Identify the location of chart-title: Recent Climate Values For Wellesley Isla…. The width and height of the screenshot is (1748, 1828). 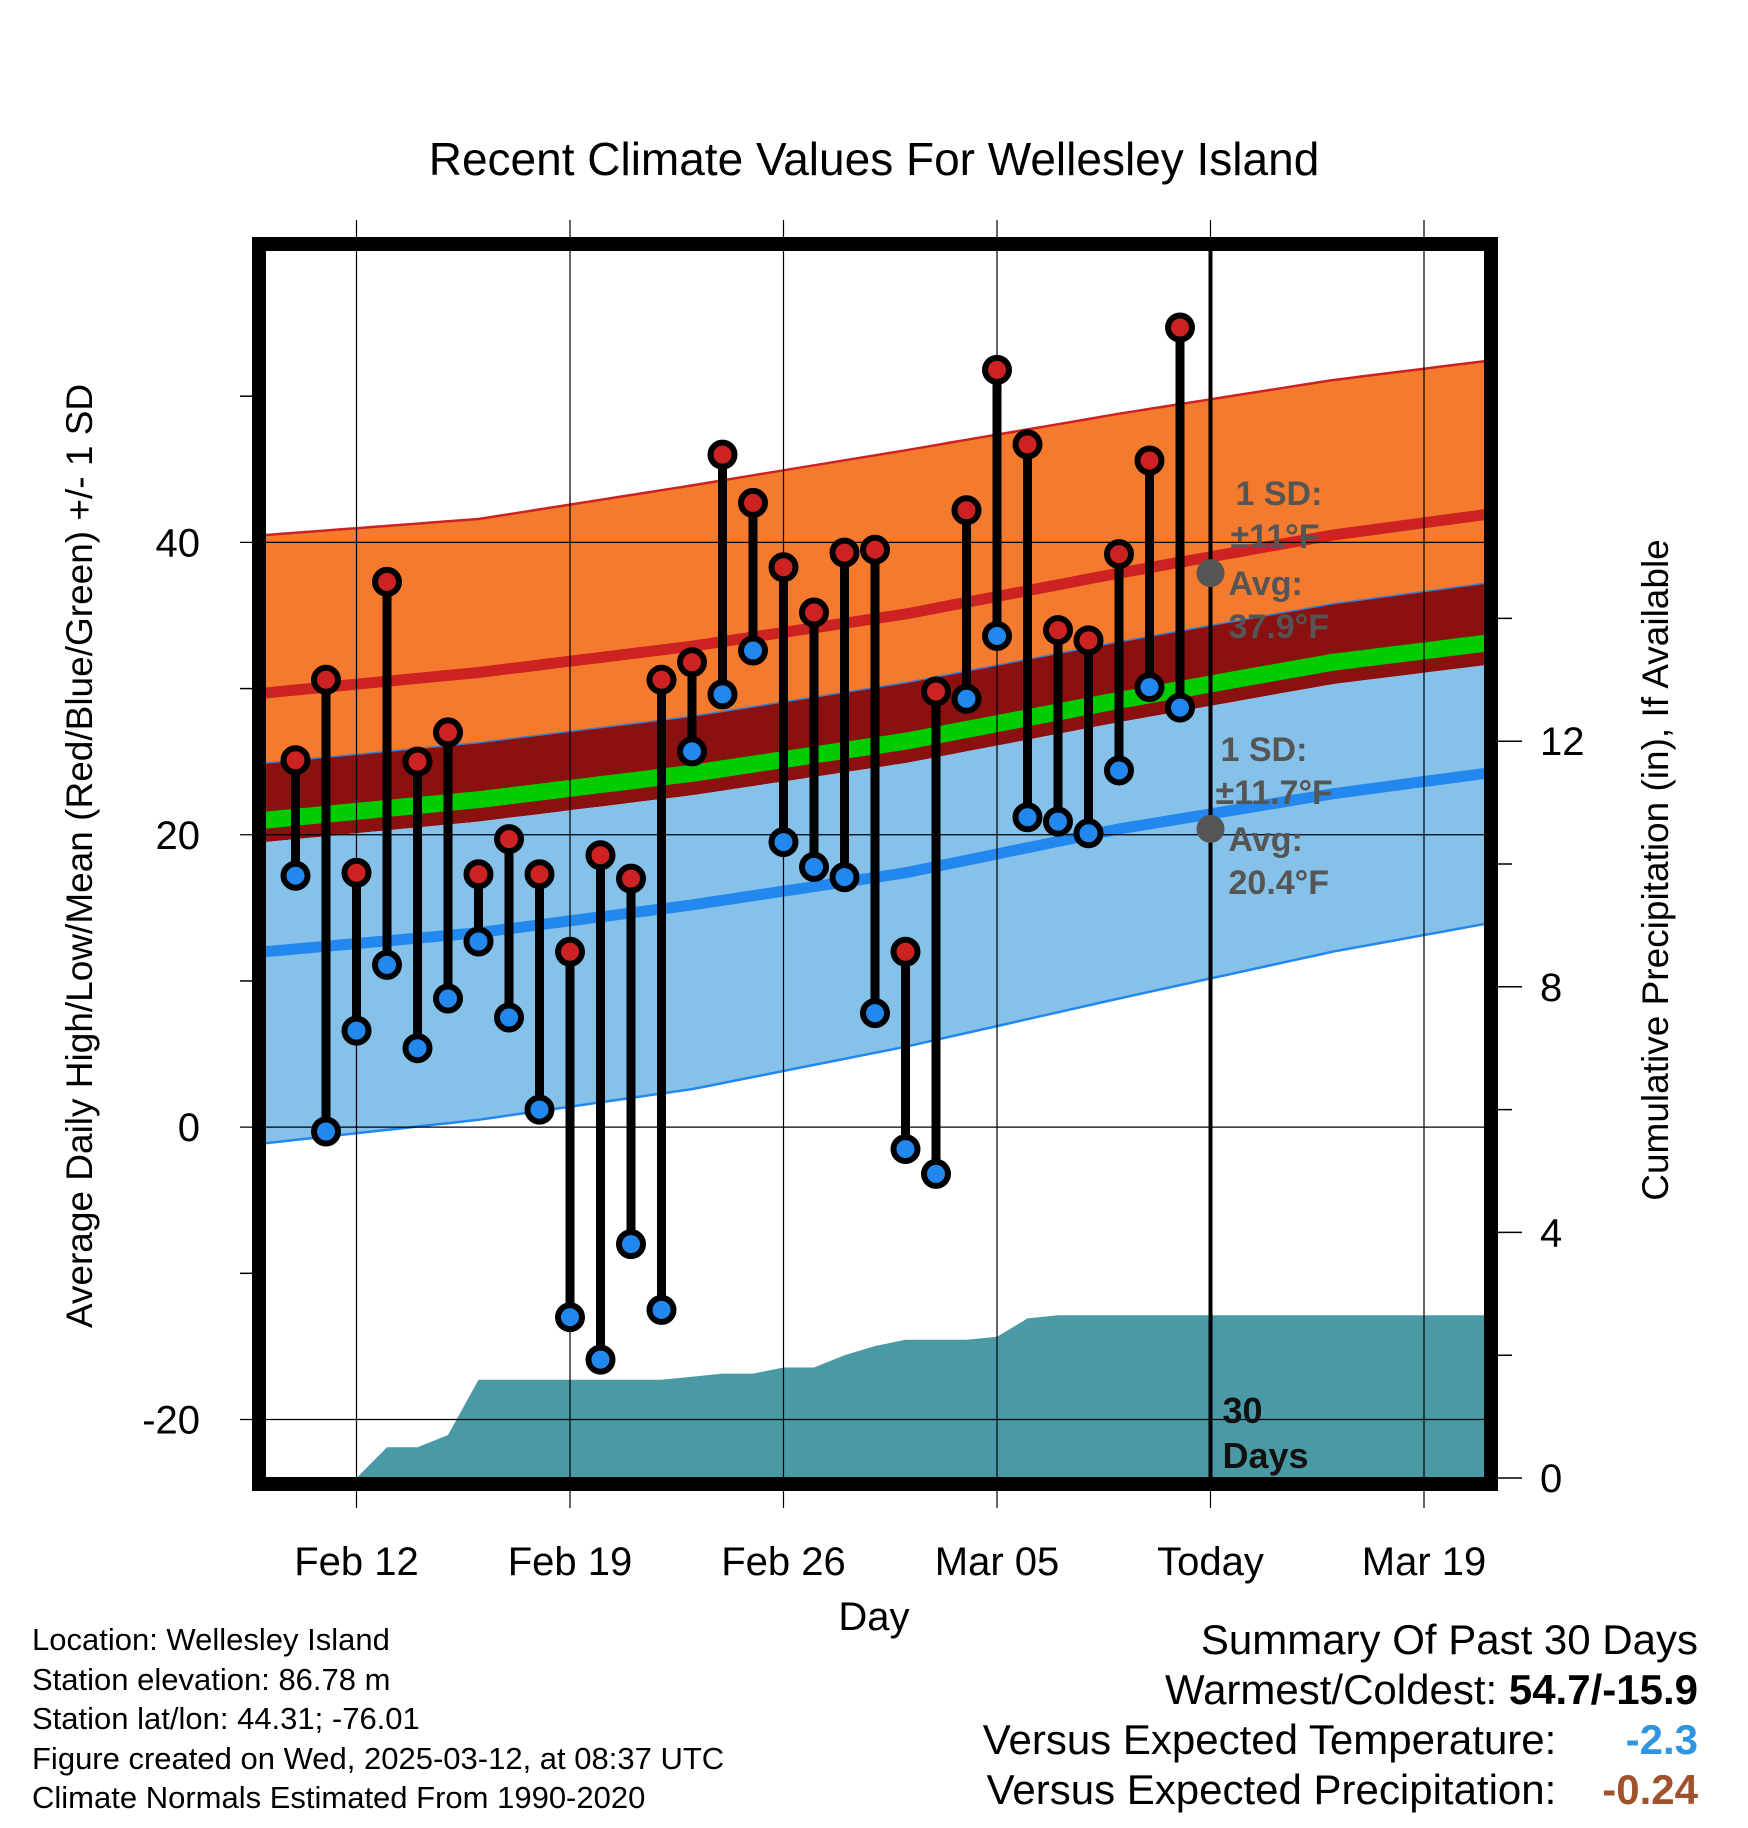
(874, 159).